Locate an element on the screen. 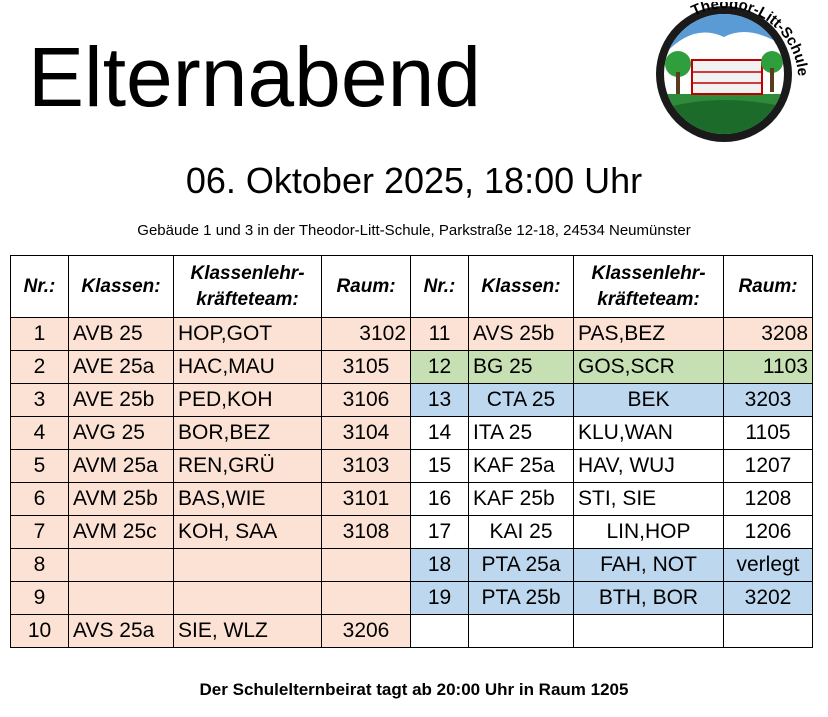  table-cell: 1206 is located at coordinates (768, 532).